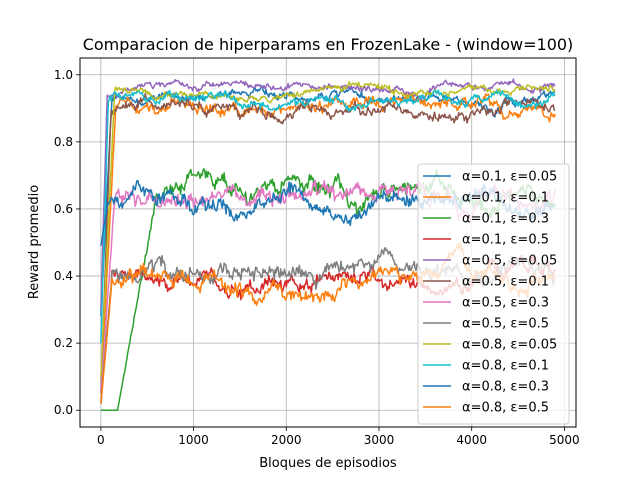  What do you see at coordinates (509, 345) in the screenshot?
I see `legend-label: α=0.8, ε=0.05` at bounding box center [509, 345].